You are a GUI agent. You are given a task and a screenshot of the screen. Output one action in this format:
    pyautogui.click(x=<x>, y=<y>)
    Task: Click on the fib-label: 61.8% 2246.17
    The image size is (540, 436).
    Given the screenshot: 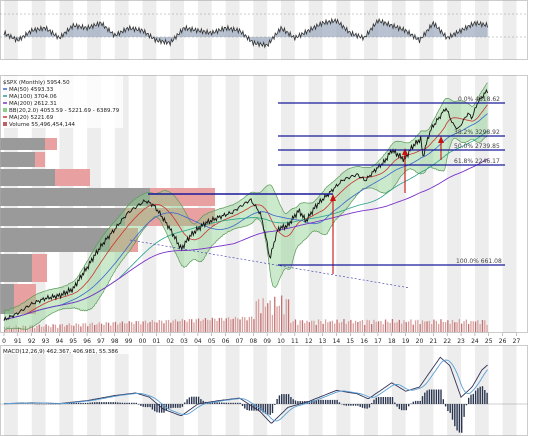 What is the action you would take?
    pyautogui.click(x=477, y=161)
    